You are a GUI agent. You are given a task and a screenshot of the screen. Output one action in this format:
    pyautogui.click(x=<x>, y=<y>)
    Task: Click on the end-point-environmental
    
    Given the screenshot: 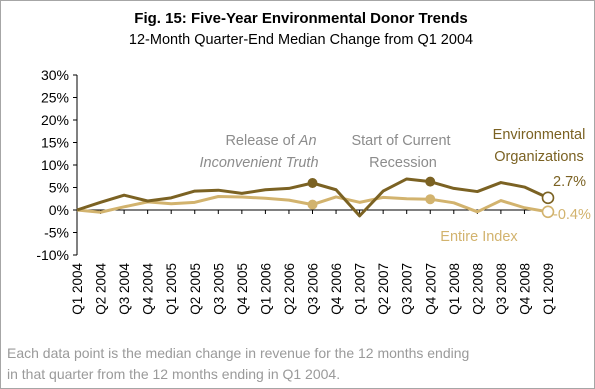 What is the action you would take?
    pyautogui.click(x=548, y=198)
    